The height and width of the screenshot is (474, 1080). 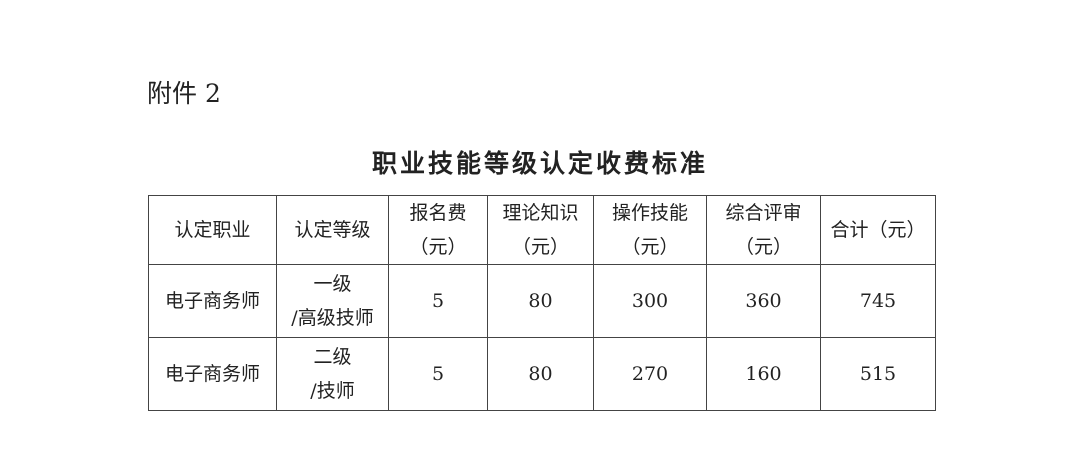 What do you see at coordinates (650, 374) in the screenshot?
I see `cell-practical: 270` at bounding box center [650, 374].